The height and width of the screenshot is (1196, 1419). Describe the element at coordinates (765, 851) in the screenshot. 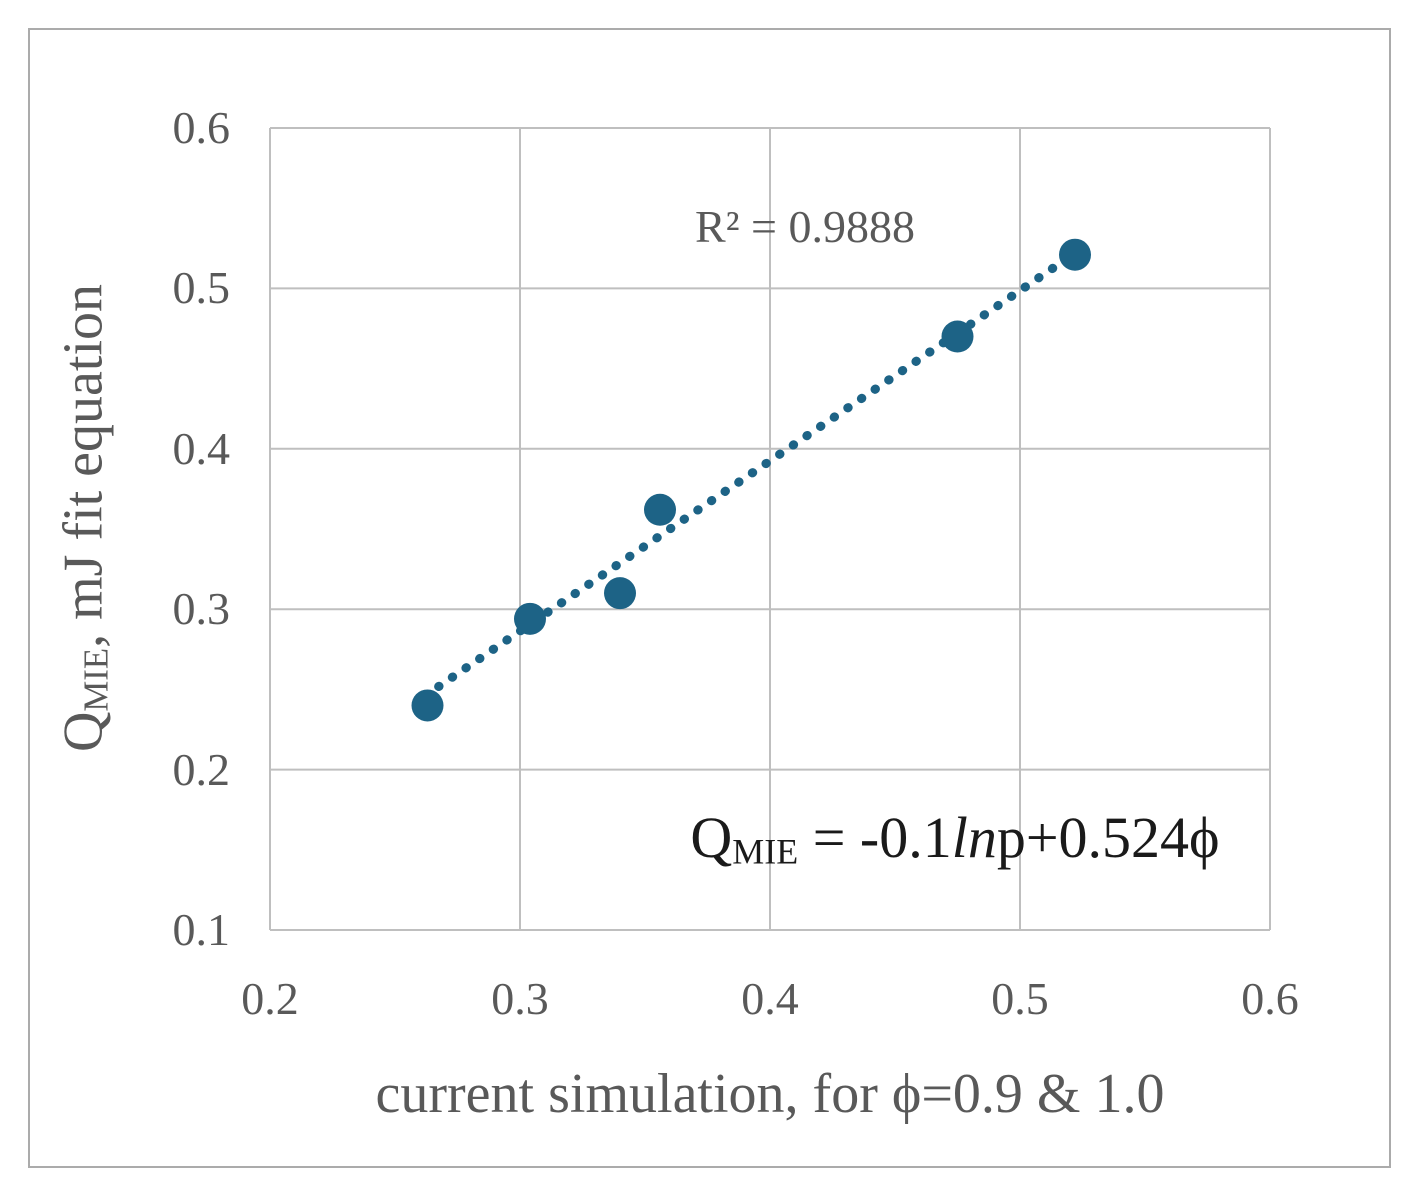

I see `equation-subscript: MIE` at that location.